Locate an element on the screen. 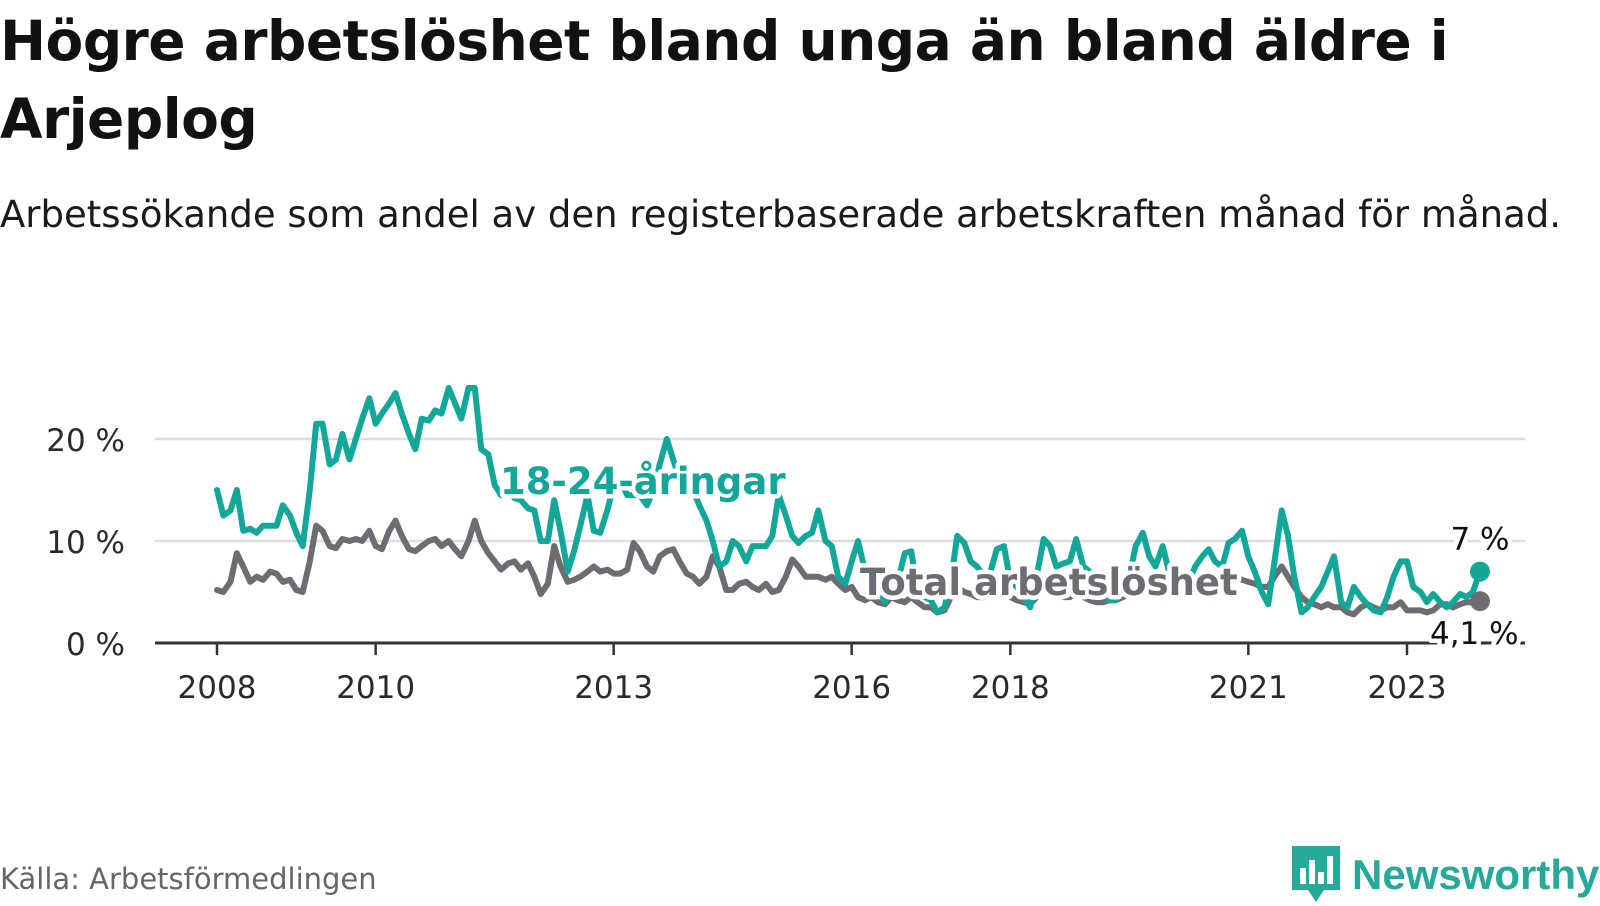 This screenshot has width=1600, height=906. x-tick-label: 2023 is located at coordinates (1407, 688).